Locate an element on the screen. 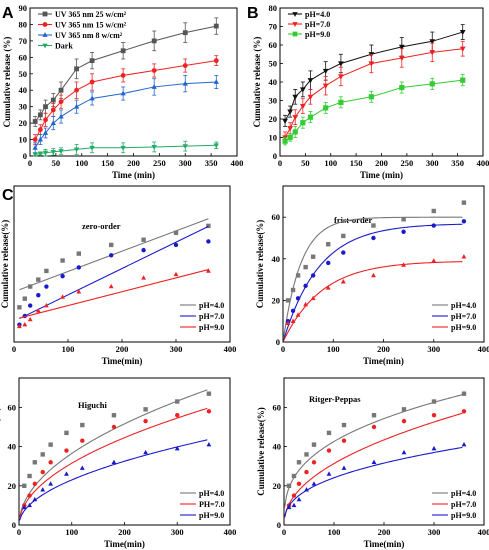  x-tick-label: 400 is located at coordinates (237, 163).